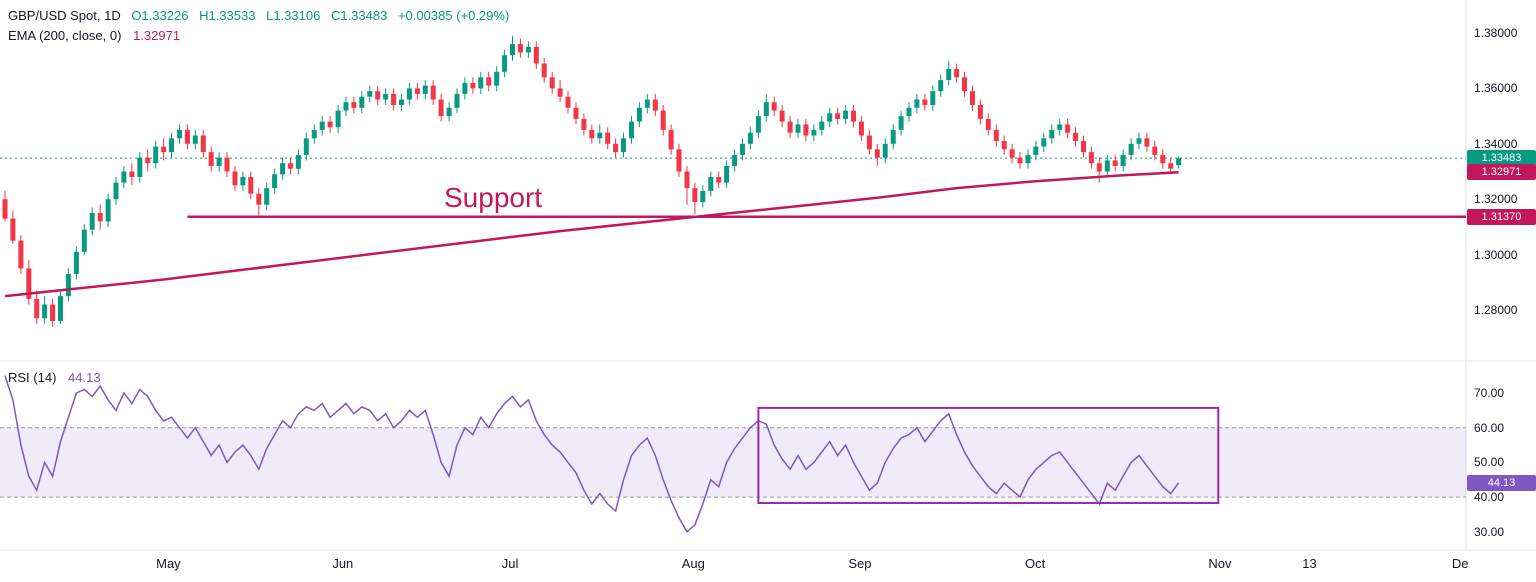  Describe the element at coordinates (1489, 497) in the screenshot. I see `rsi-axis-tick: 40.00` at that location.